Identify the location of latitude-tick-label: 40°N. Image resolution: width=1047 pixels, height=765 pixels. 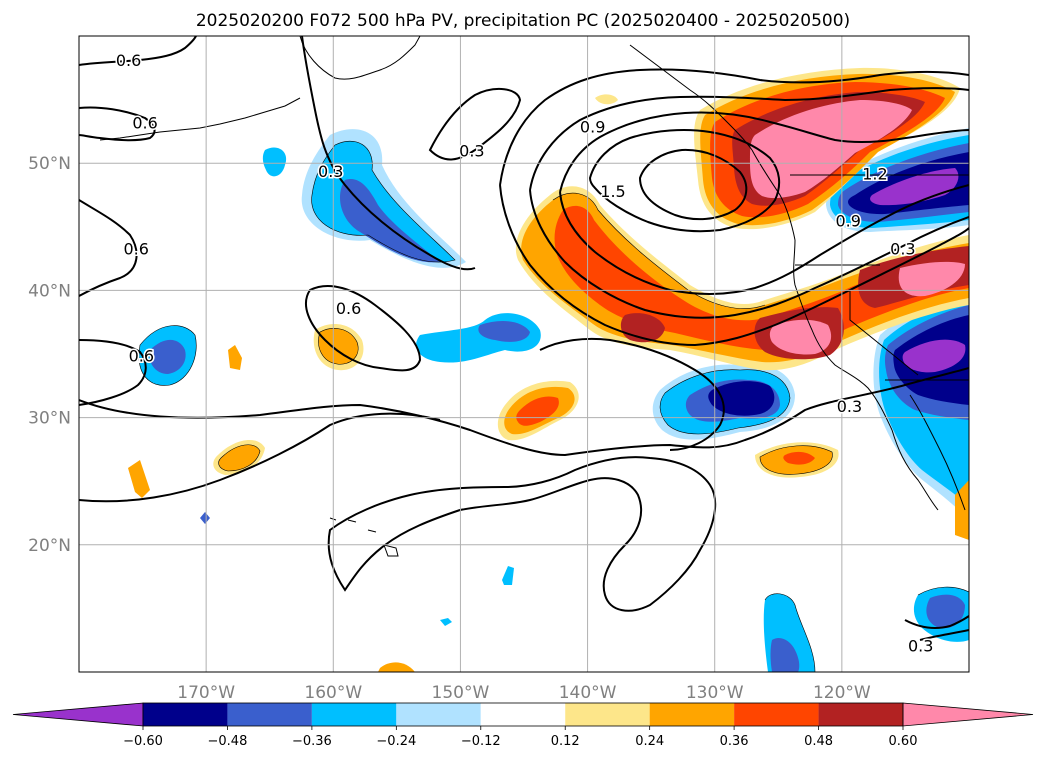
(49, 291).